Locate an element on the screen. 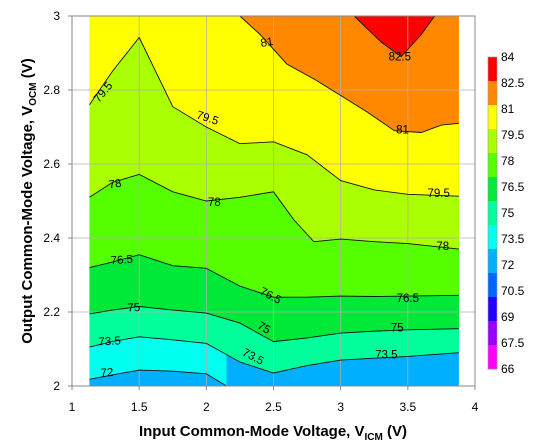 The width and height of the screenshot is (543, 441). y-tick-label: 2.4 is located at coordinates (51, 238).